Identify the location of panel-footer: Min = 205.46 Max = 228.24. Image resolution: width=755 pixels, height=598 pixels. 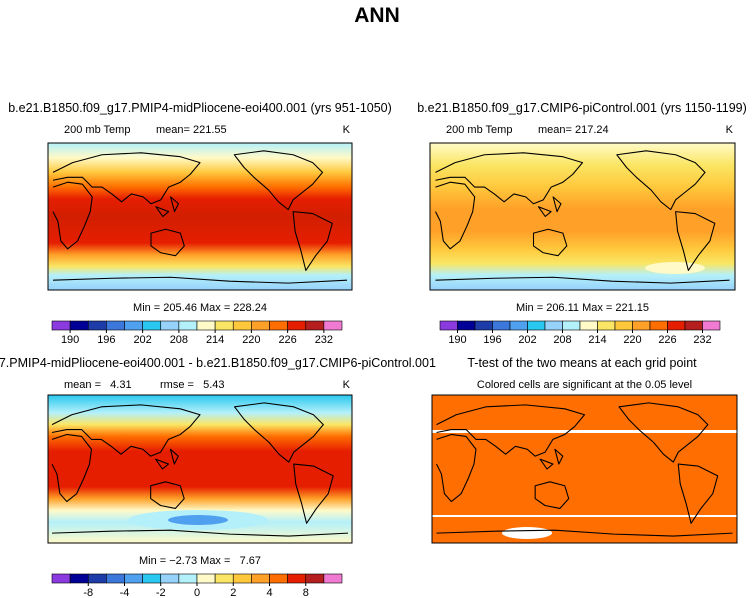
(200, 308).